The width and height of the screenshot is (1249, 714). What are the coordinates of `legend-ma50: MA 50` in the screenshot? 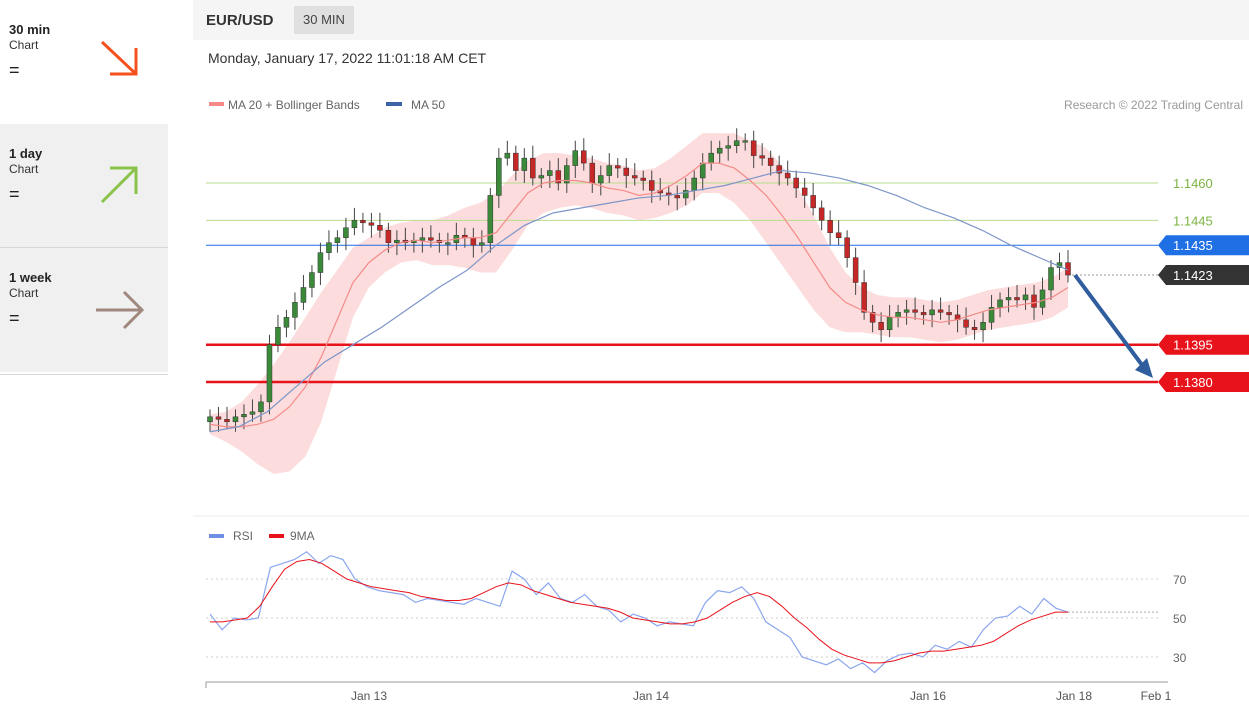 It's located at (428, 105).